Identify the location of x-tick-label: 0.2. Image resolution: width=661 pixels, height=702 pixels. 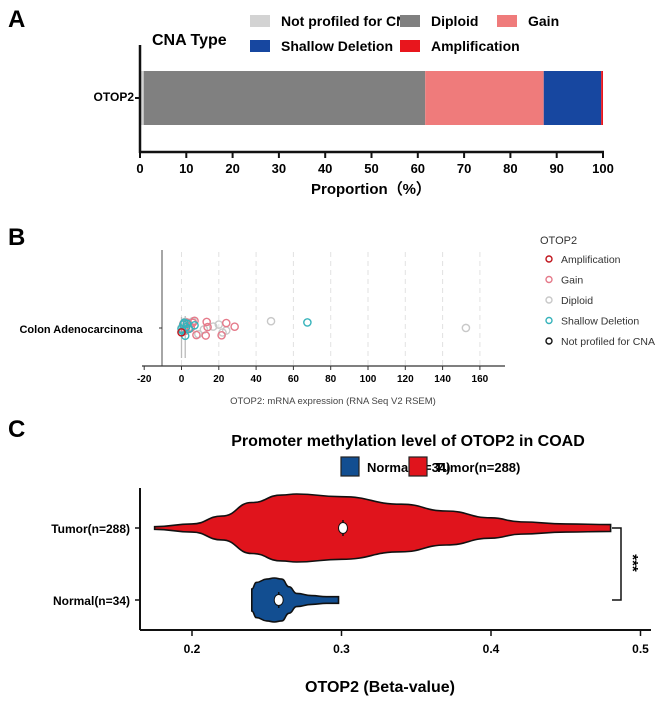
(192, 649).